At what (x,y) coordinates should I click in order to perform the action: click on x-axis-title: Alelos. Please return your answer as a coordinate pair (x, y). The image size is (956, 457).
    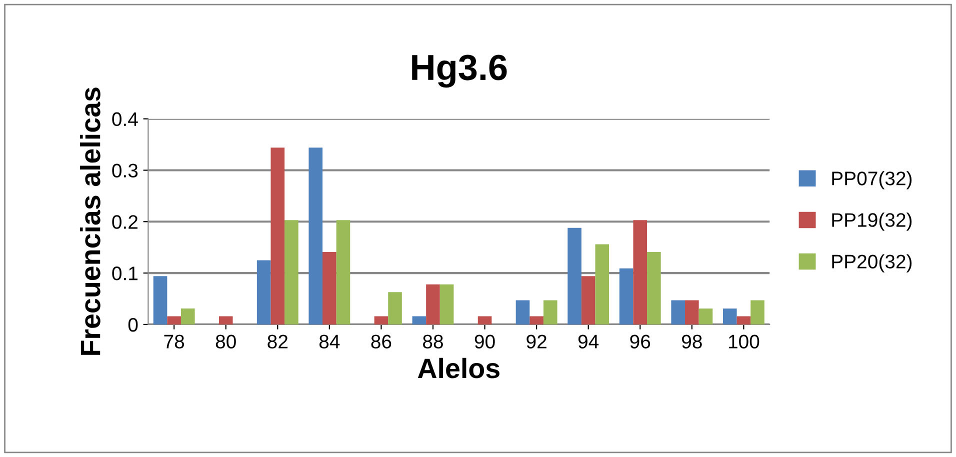
    Looking at the image, I should click on (459, 368).